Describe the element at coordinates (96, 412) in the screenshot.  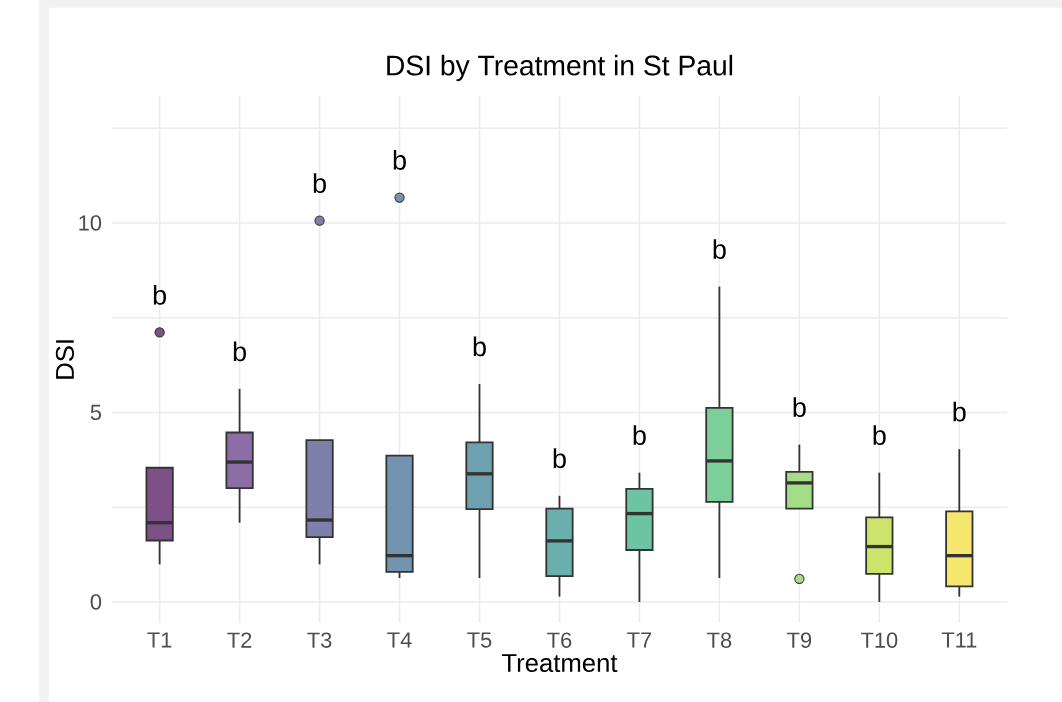
I see `y-tick-label: 5` at that location.